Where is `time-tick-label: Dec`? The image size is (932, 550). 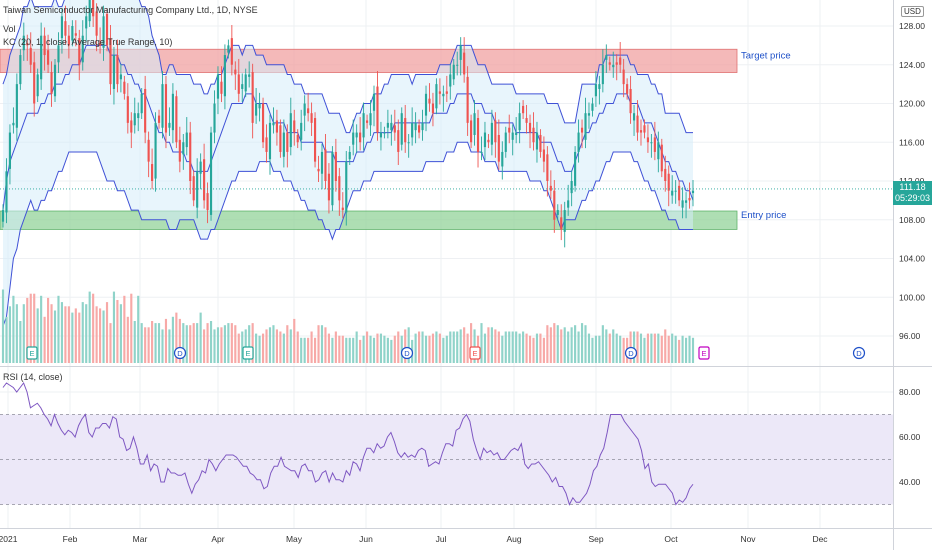
time-tick-label: Dec is located at coordinates (820, 539).